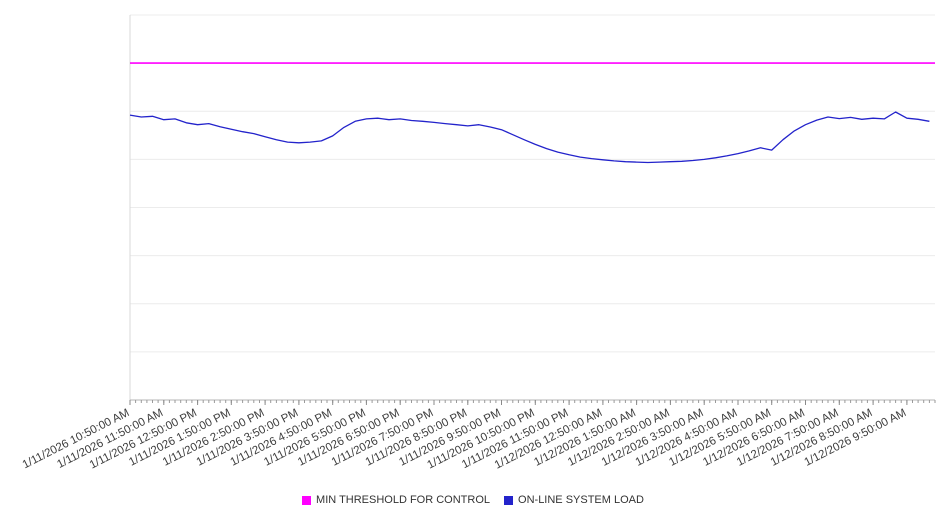 Image resolution: width=946 pixels, height=526 pixels. I want to click on system-load-swatch, so click(509, 500).